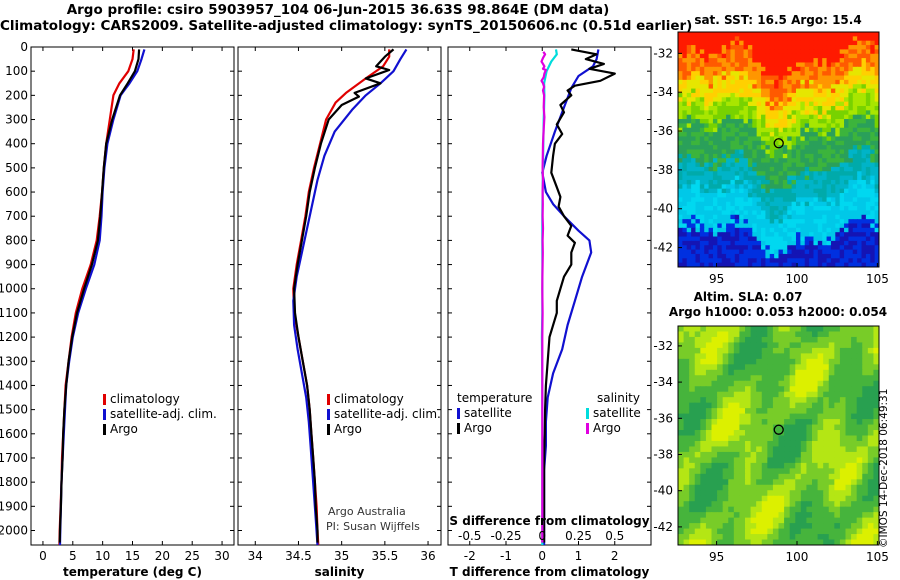 Image resolution: width=900 pixels, height=580 pixels. Describe the element at coordinates (16, 216) in the screenshot. I see `depth-tick-label: 700` at that location.